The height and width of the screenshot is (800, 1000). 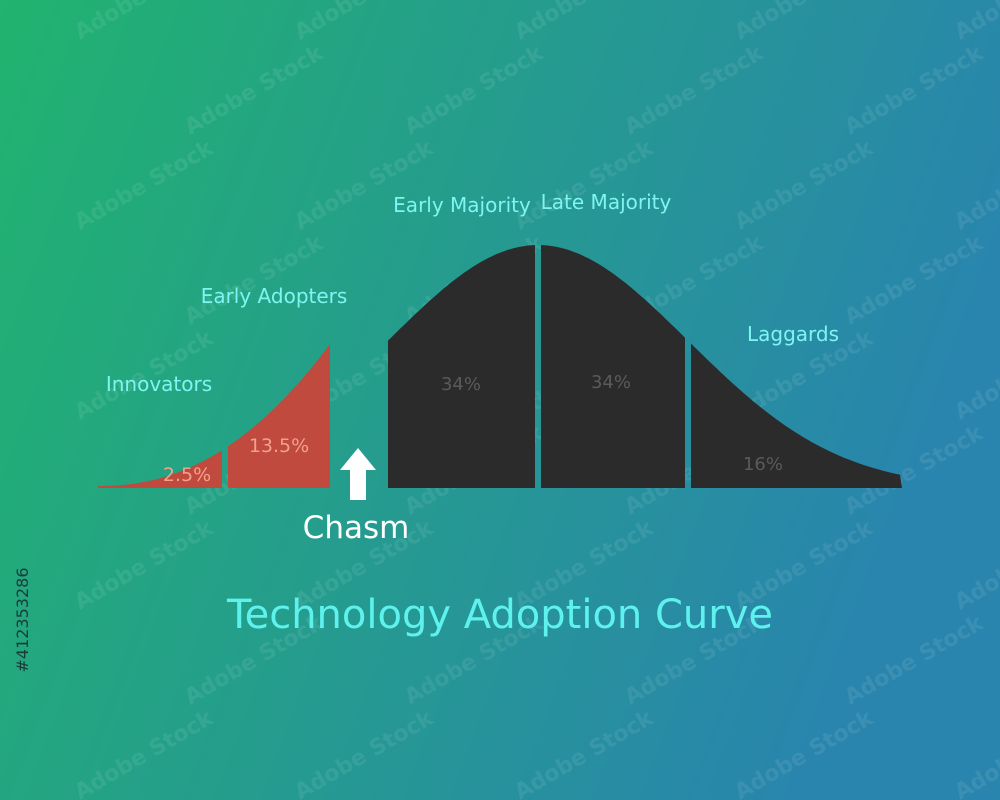 I want to click on segment-percent: 2.5%, so click(x=187, y=475).